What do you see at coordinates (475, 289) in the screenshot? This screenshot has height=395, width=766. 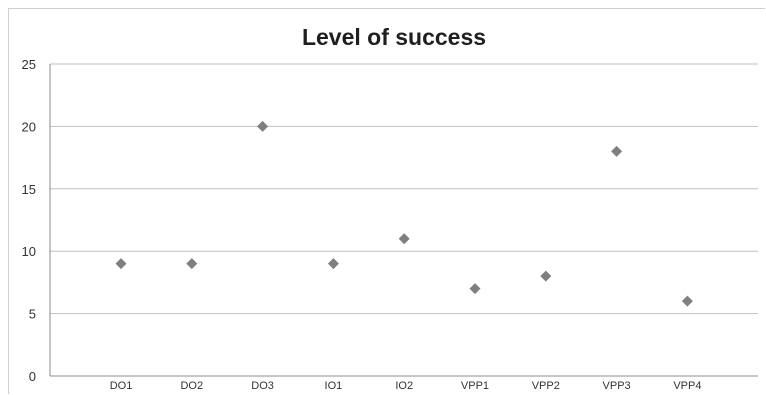 I see `data-point-vpp1` at bounding box center [475, 289].